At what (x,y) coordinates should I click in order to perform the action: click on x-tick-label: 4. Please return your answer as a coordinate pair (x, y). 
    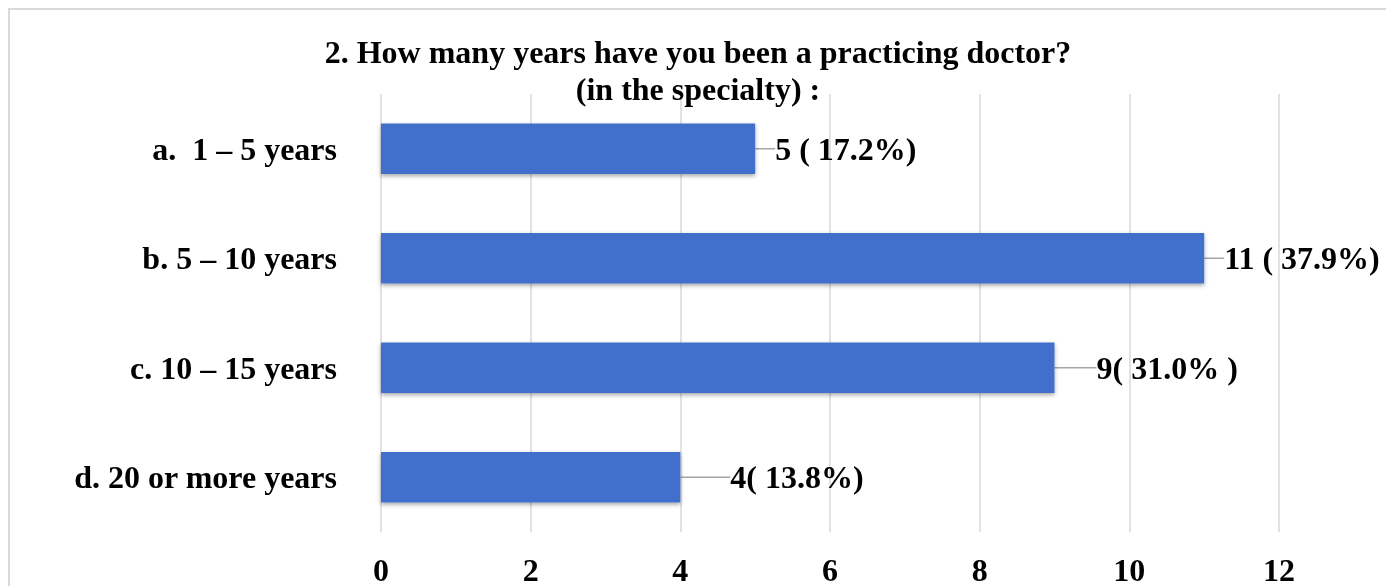
    Looking at the image, I should click on (680, 569).